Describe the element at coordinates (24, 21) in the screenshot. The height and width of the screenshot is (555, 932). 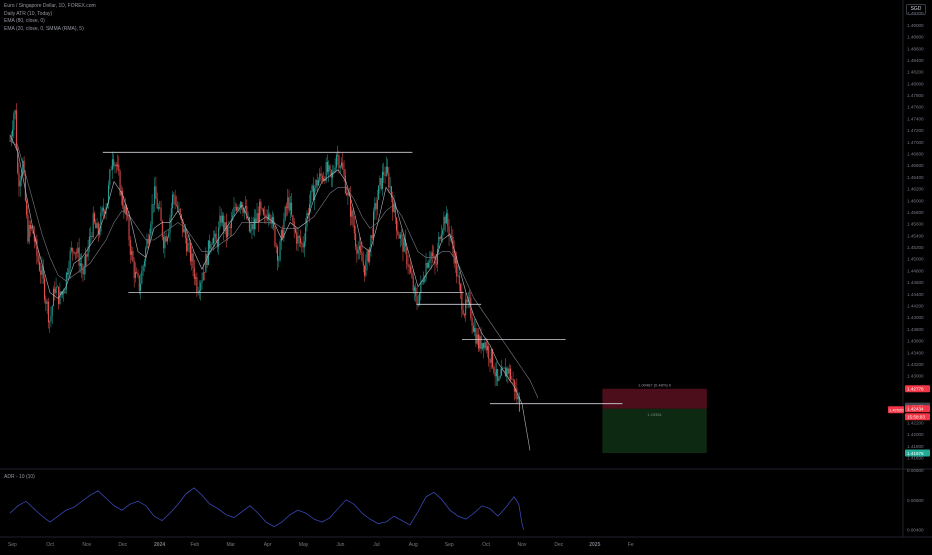
I see `ema-80-indicator-label: EMA (80, close, 0)` at that location.